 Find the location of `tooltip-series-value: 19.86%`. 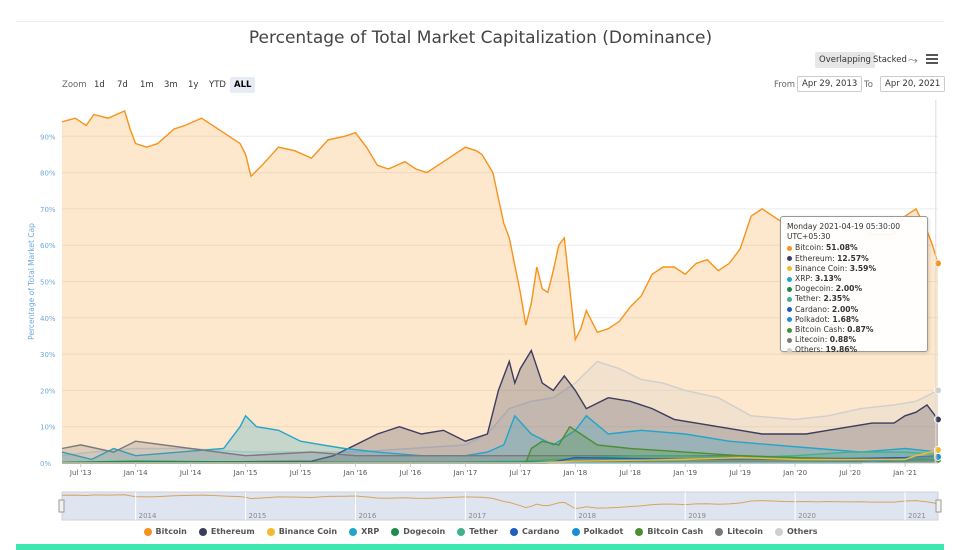

tooltip-series-value: 19.86% is located at coordinates (841, 350).